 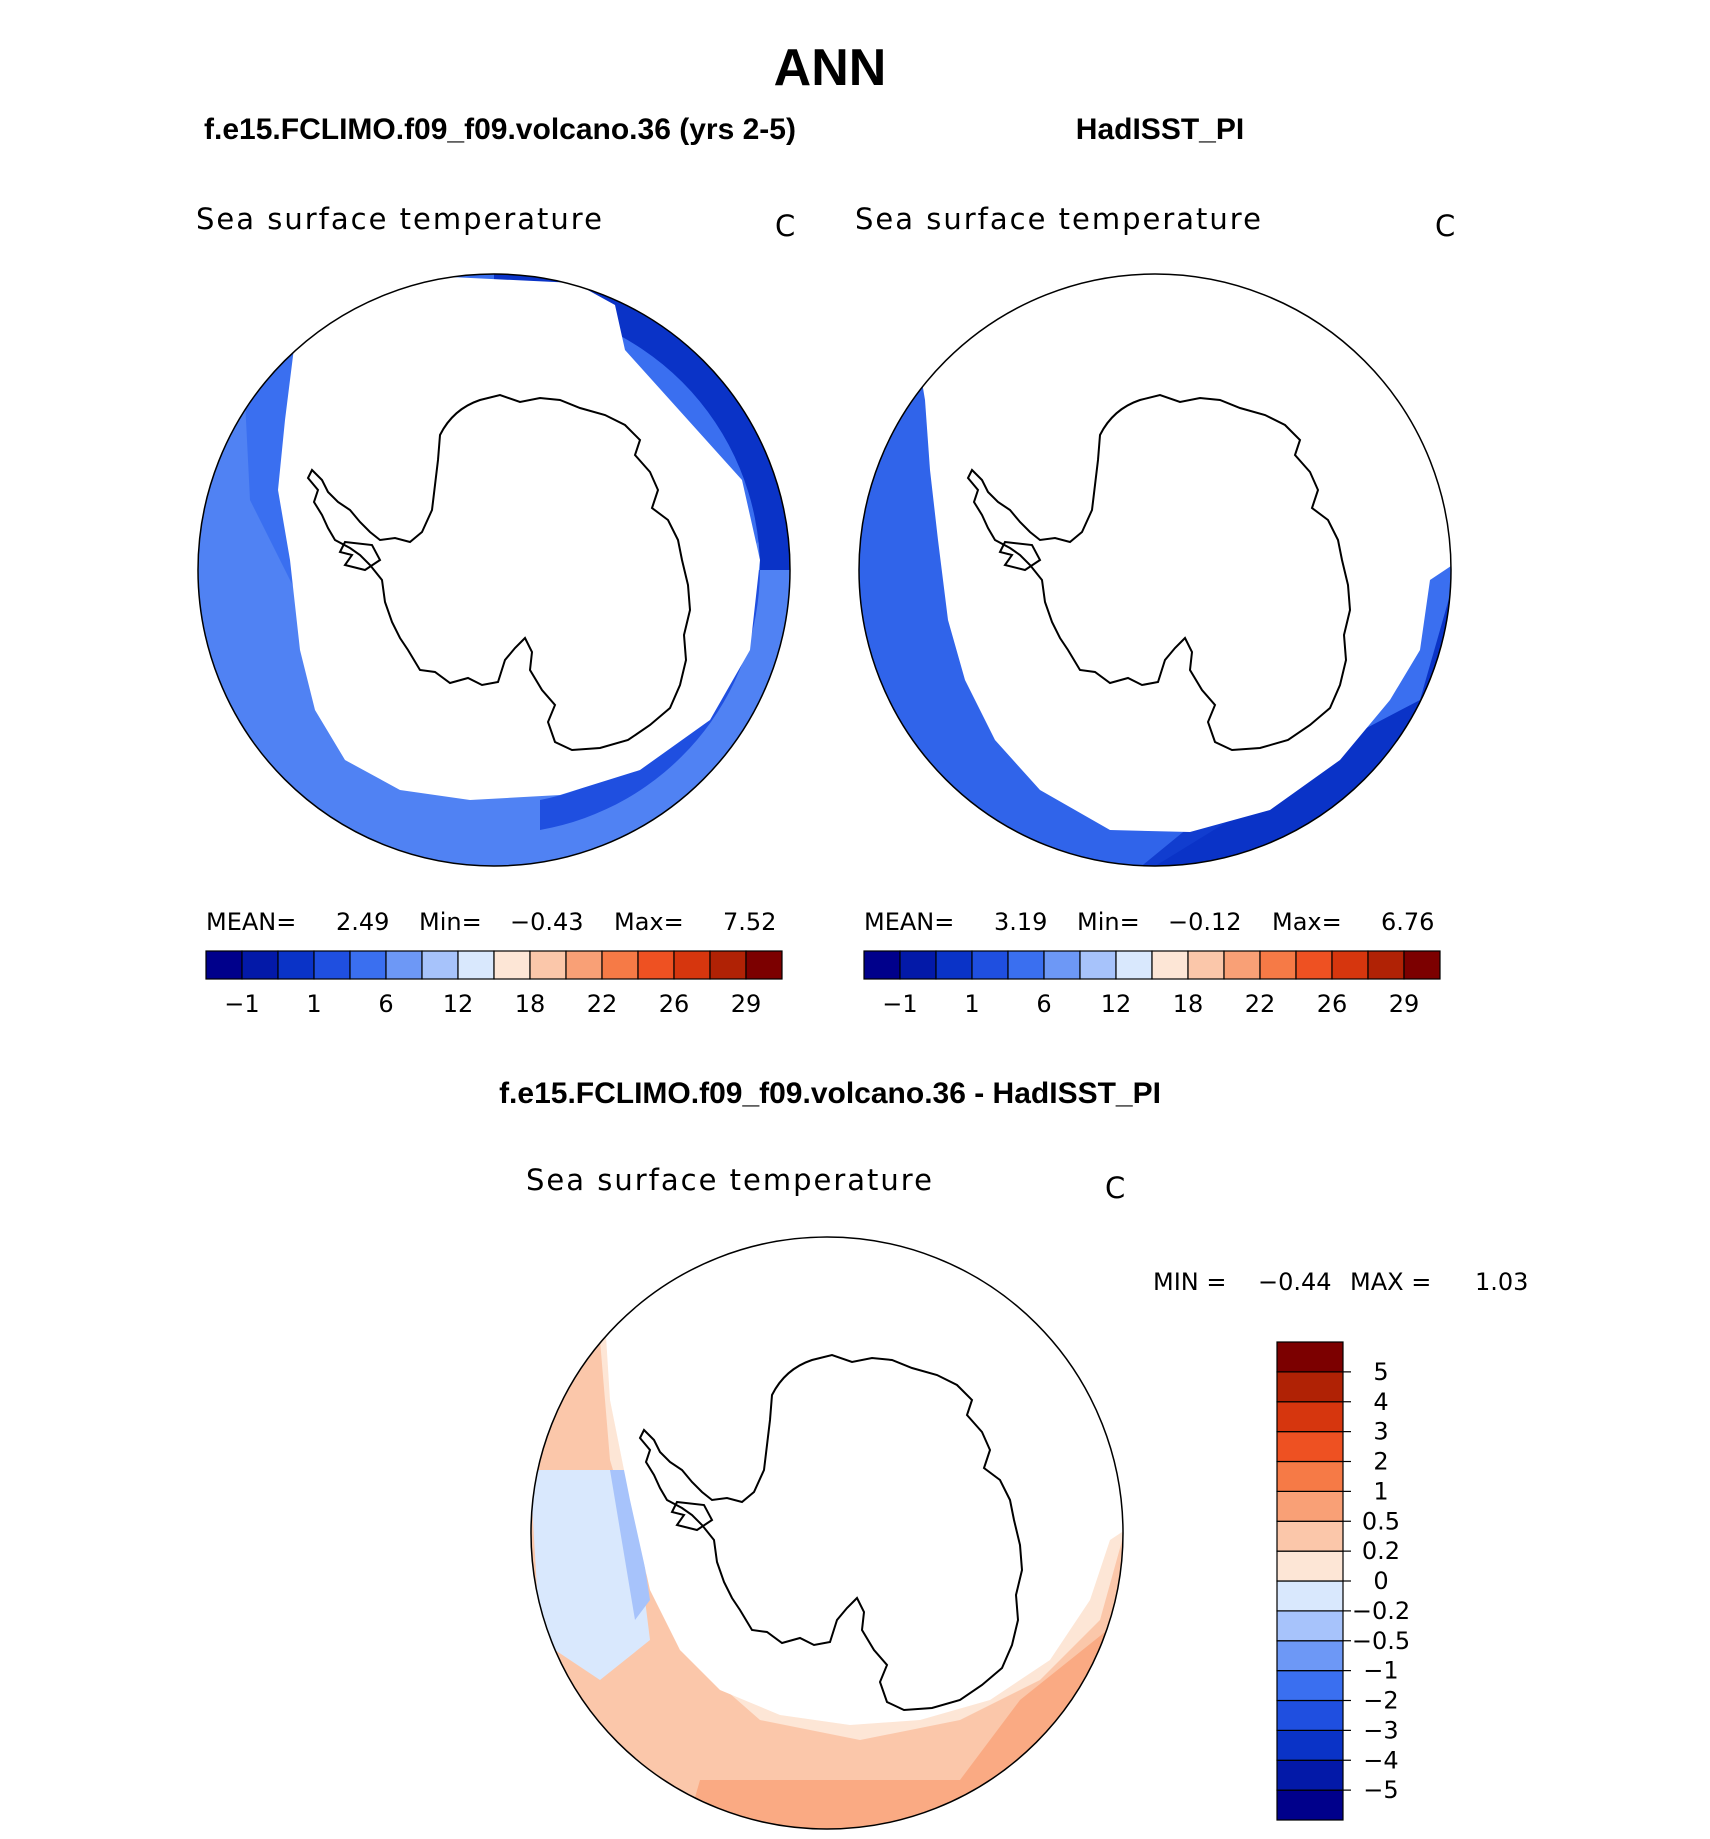 I want to click on panel-b-colorbar: −1 1 6 12 18 22 26 29, so click(x=1152, y=984).